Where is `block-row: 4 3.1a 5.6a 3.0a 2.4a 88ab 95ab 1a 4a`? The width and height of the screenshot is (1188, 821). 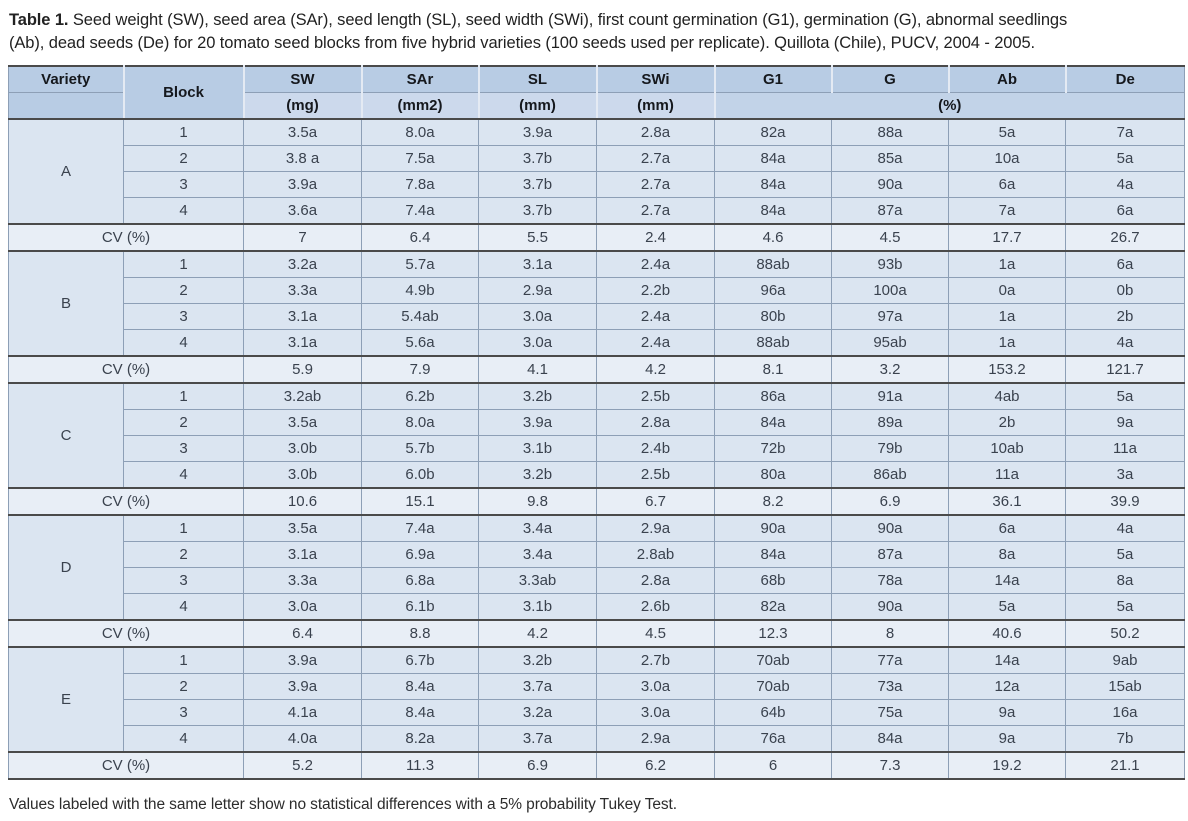 block-row: 4 3.1a 5.6a 3.0a 2.4a 88ab 95ab 1a 4a is located at coordinates (597, 343).